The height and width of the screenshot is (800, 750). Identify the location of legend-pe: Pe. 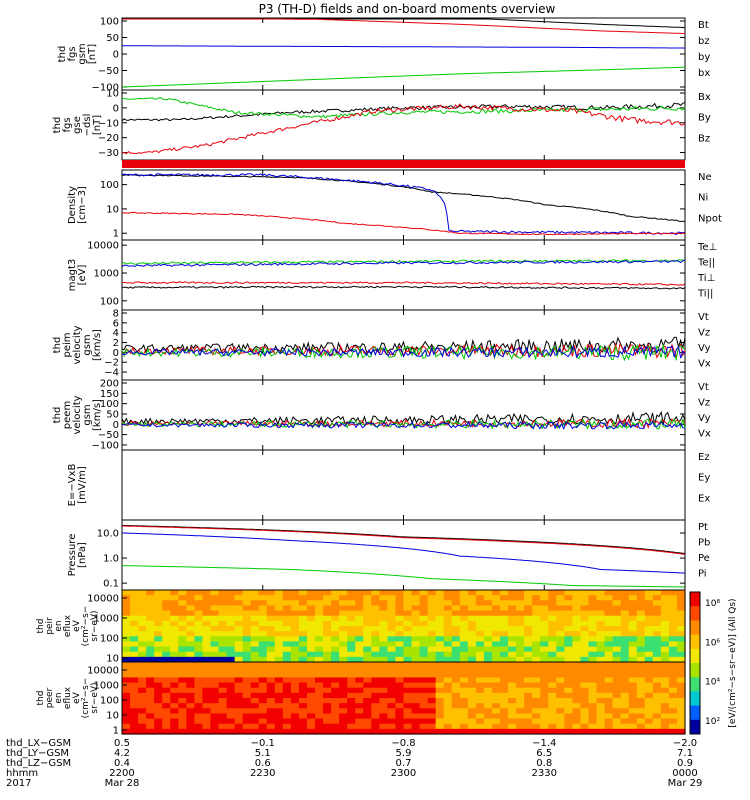
(704, 558).